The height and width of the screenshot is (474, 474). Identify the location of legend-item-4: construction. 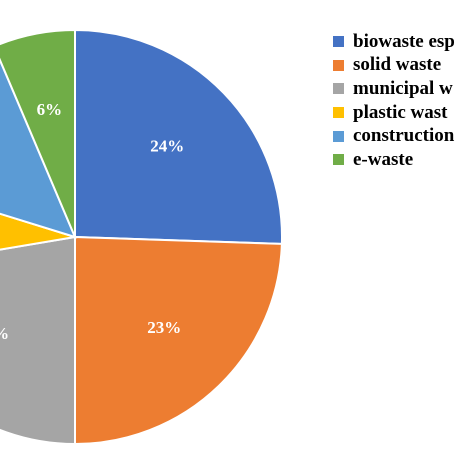
(403, 136).